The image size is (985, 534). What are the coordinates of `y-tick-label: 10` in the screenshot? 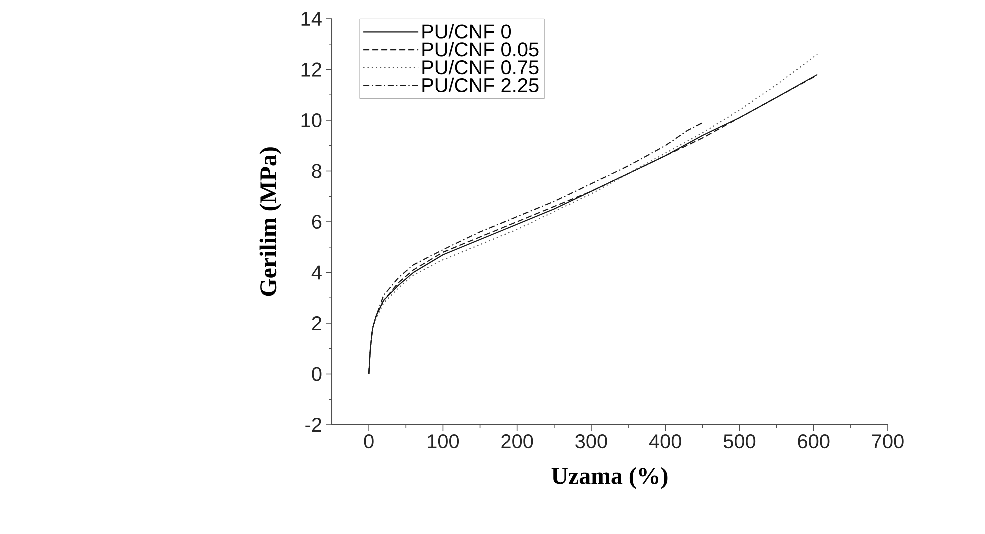 It's located at (312, 120).